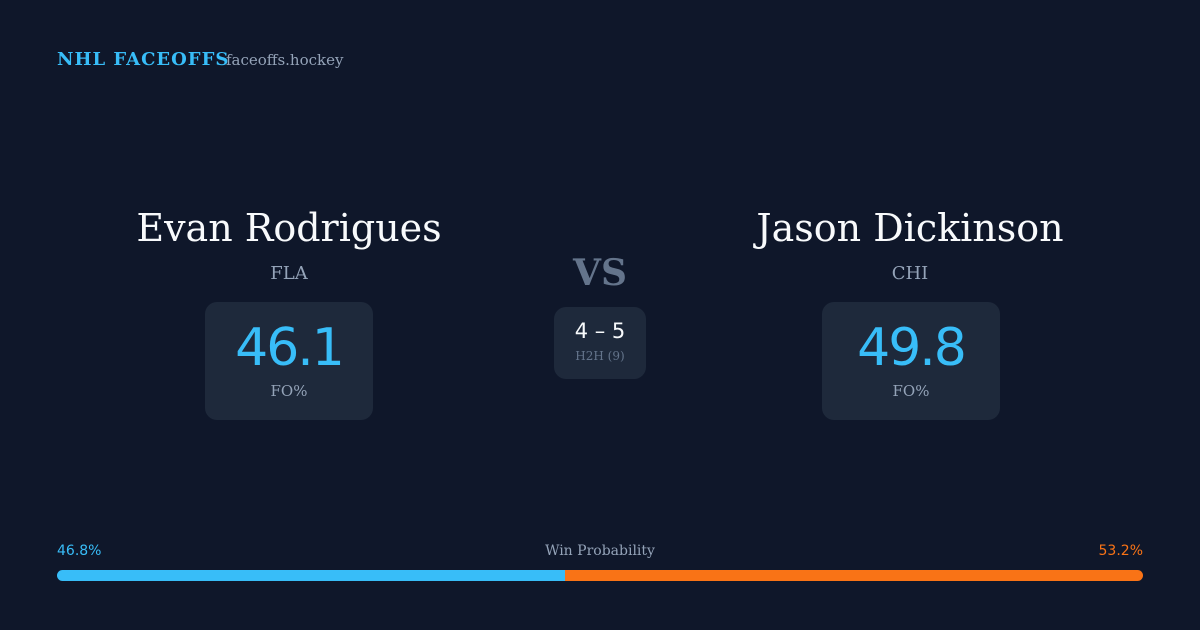  I want to click on h2h-box: 4 – 5 H2H (9), so click(600, 343).